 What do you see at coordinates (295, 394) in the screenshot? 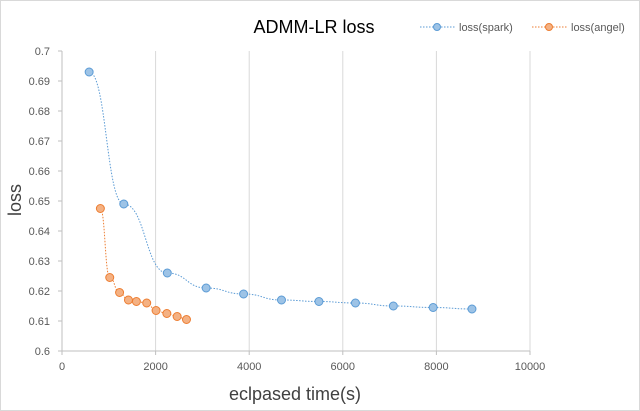
I see `x-axis-title: eclpased time(s)` at bounding box center [295, 394].